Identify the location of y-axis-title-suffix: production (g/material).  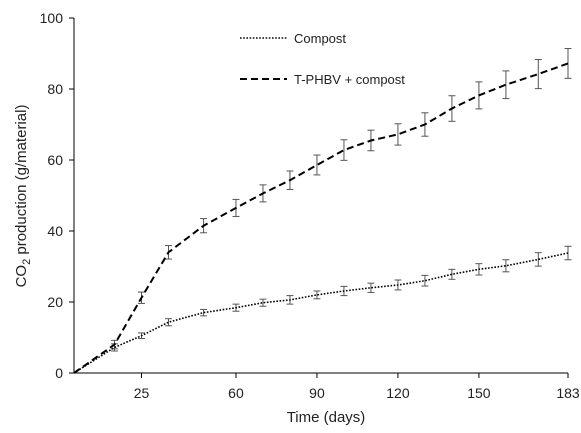
(21, 182).